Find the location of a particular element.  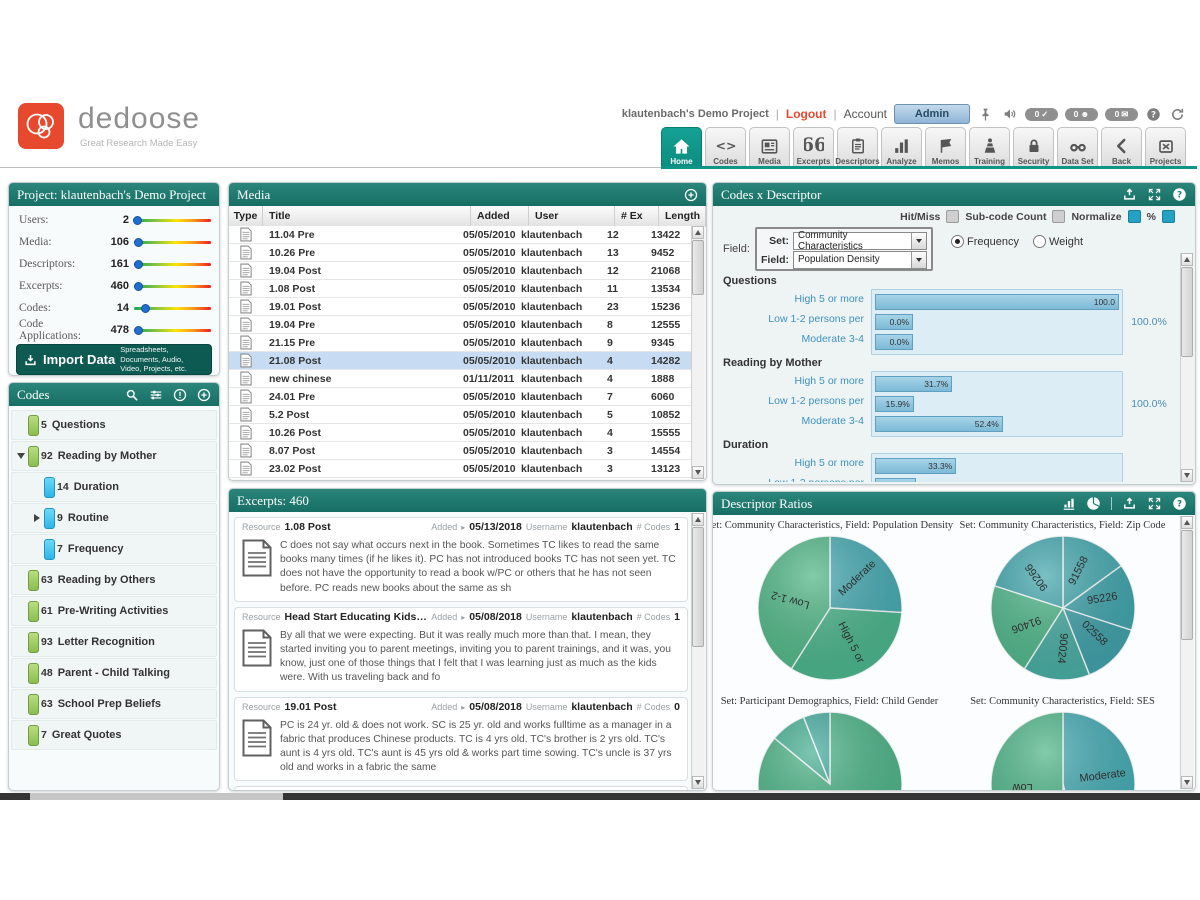

media-col-title: Title is located at coordinates (367, 216).